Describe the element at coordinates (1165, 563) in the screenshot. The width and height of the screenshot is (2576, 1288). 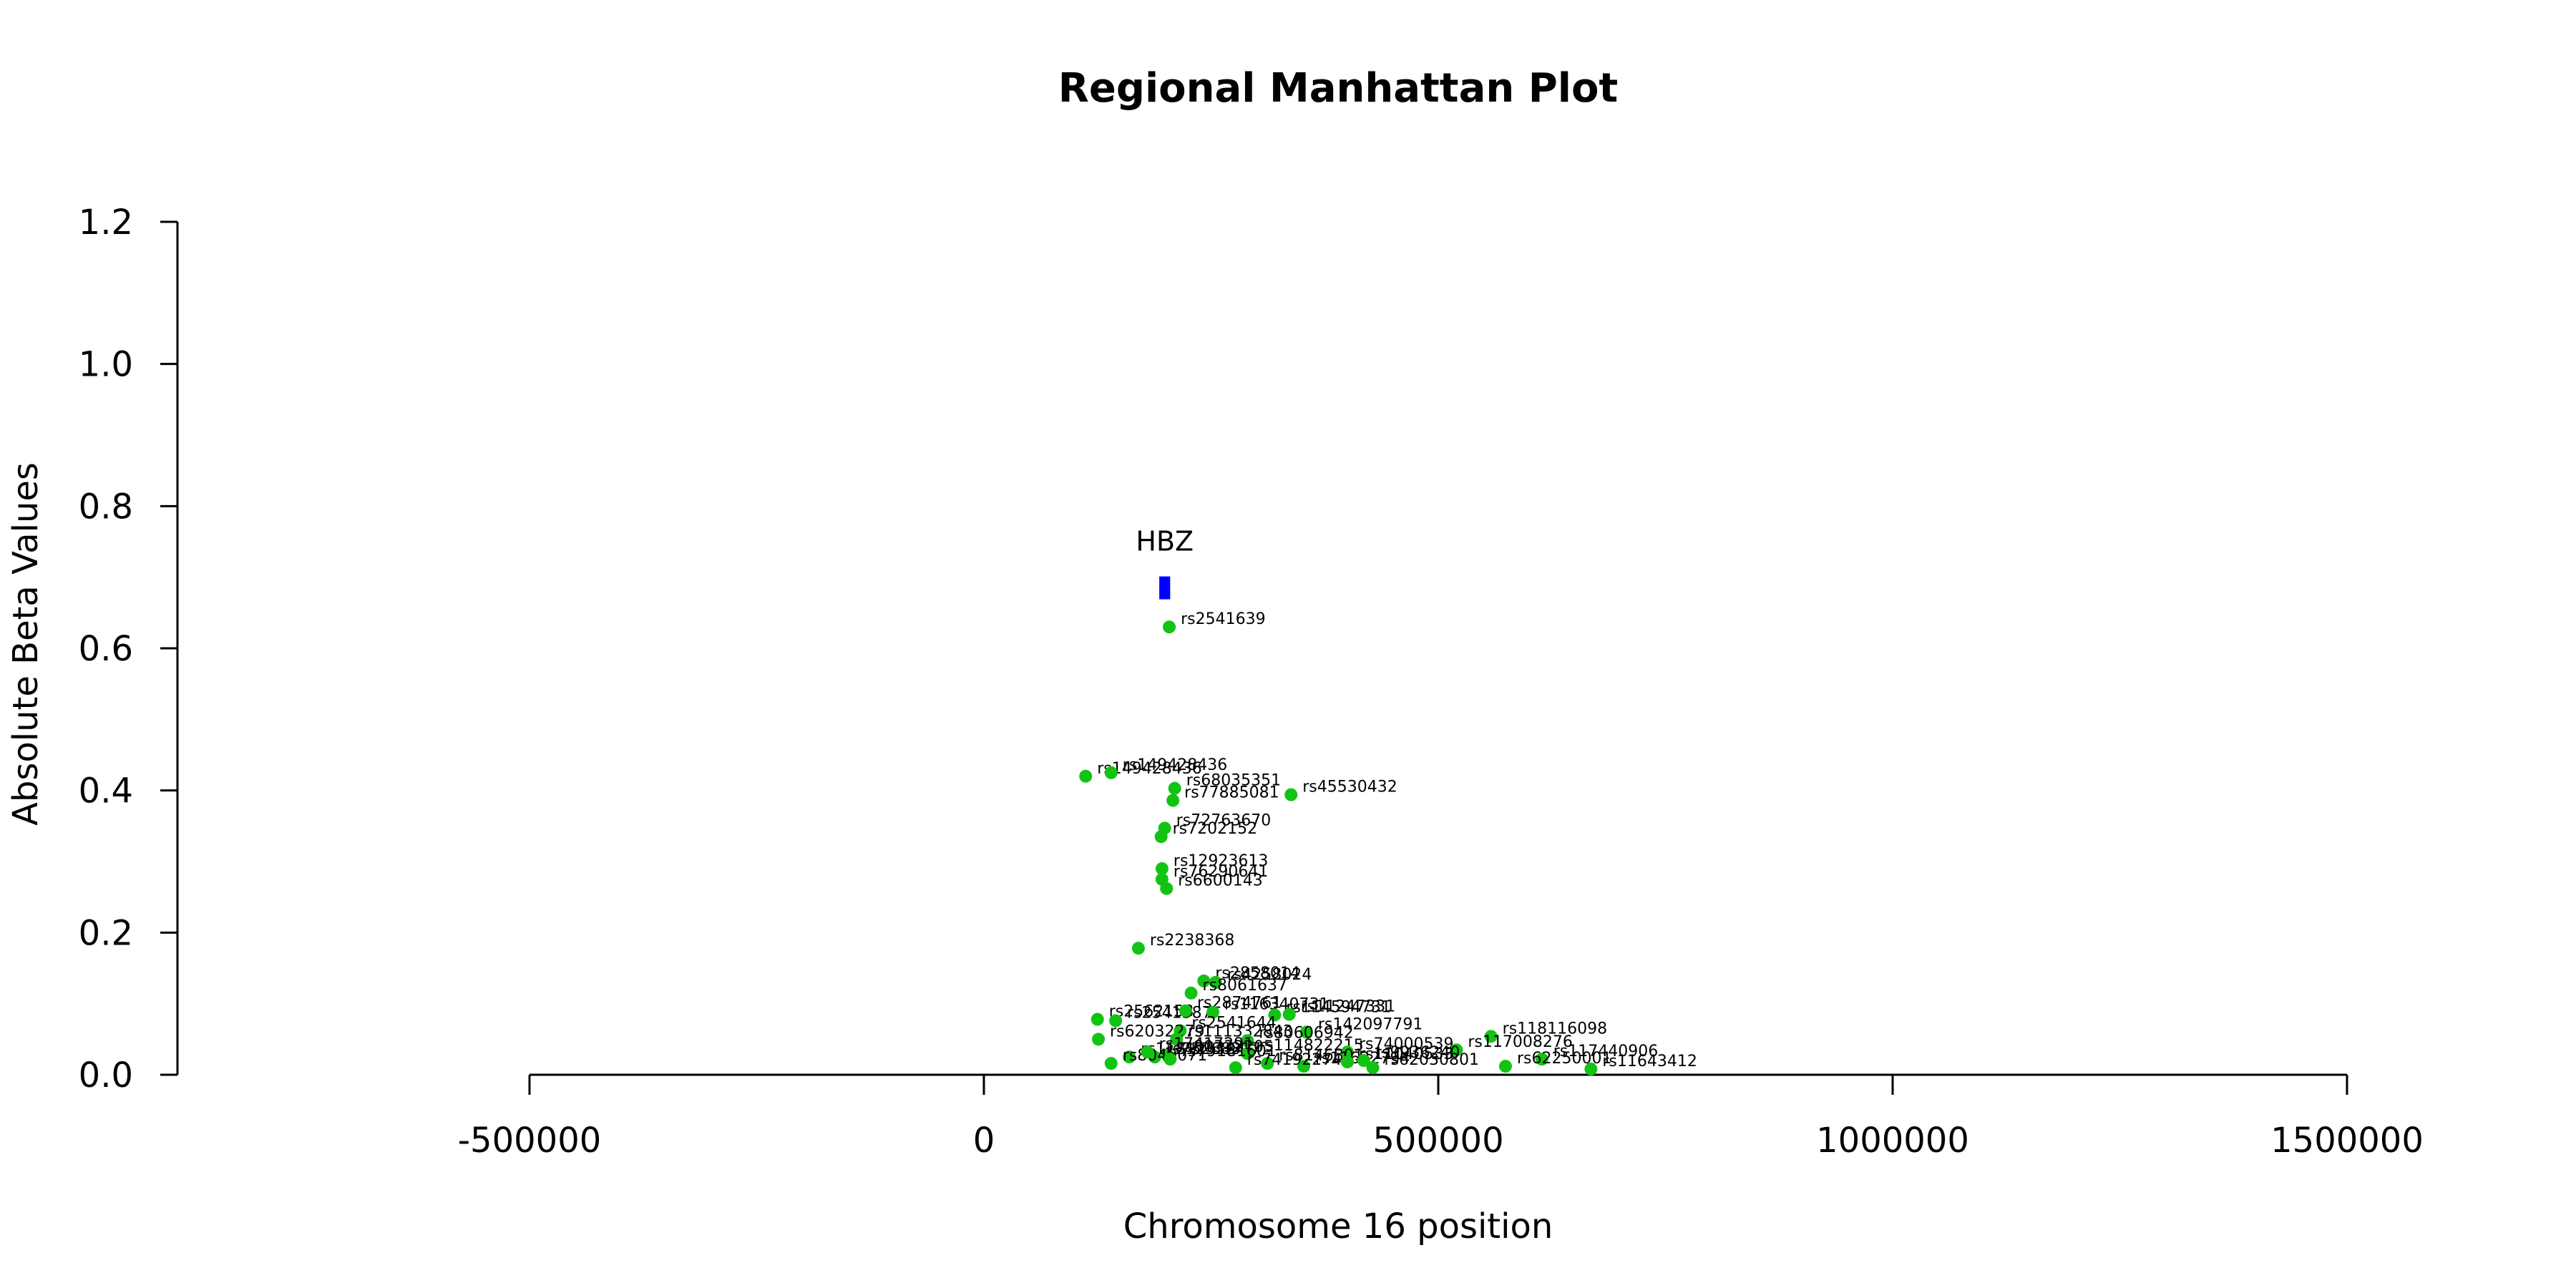
I see `gene-layer: HBZ` at that location.